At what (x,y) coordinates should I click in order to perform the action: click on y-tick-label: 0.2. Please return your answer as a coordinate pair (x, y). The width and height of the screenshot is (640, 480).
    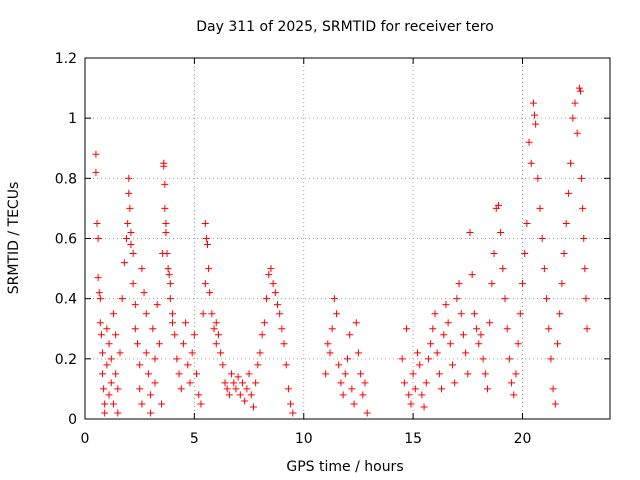
    Looking at the image, I should click on (66, 360).